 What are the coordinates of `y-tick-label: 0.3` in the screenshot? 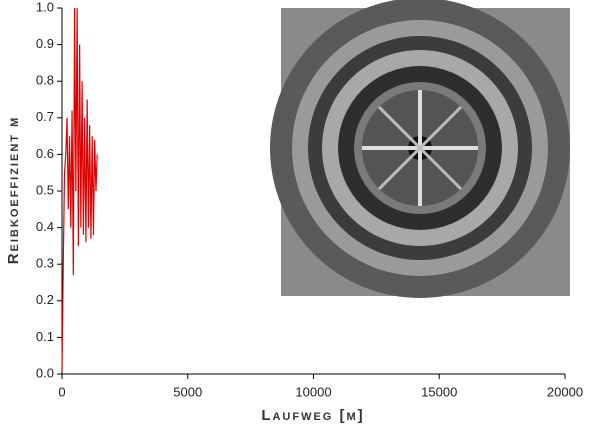 It's located at (45, 263).